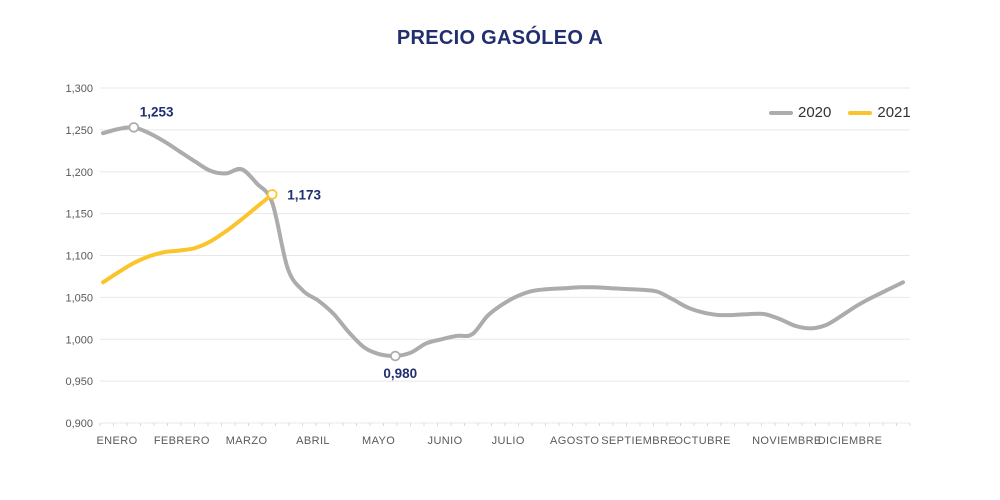 This screenshot has width=1000, height=500. Describe the element at coordinates (840, 112) in the screenshot. I see `chart-legend: 2020 2021` at that location.